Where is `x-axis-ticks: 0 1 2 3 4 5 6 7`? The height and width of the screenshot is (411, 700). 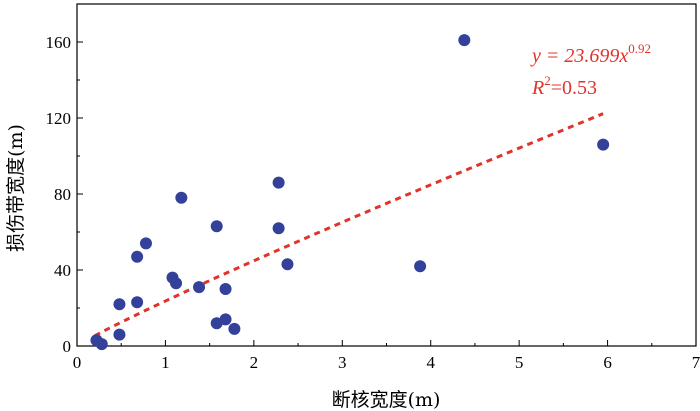 x-axis-ticks: 0 1 2 3 4 5 6 7 is located at coordinates (386, 356).